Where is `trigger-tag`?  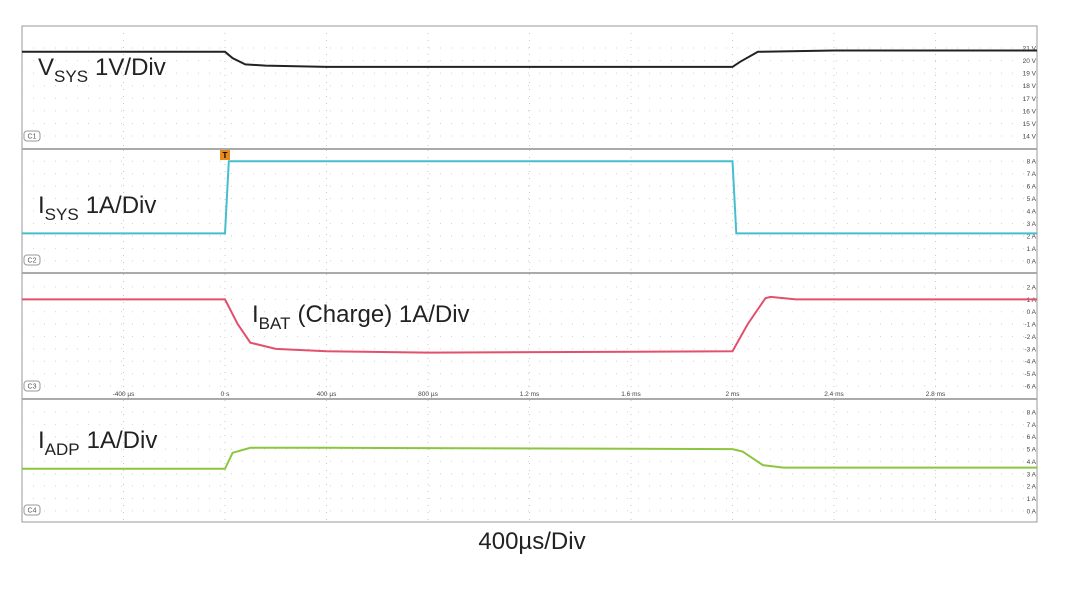 trigger-tag is located at coordinates (225, 155).